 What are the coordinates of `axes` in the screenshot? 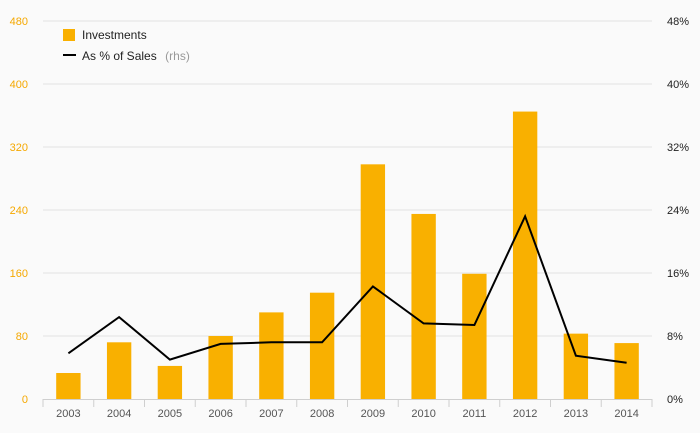 It's located at (347, 403).